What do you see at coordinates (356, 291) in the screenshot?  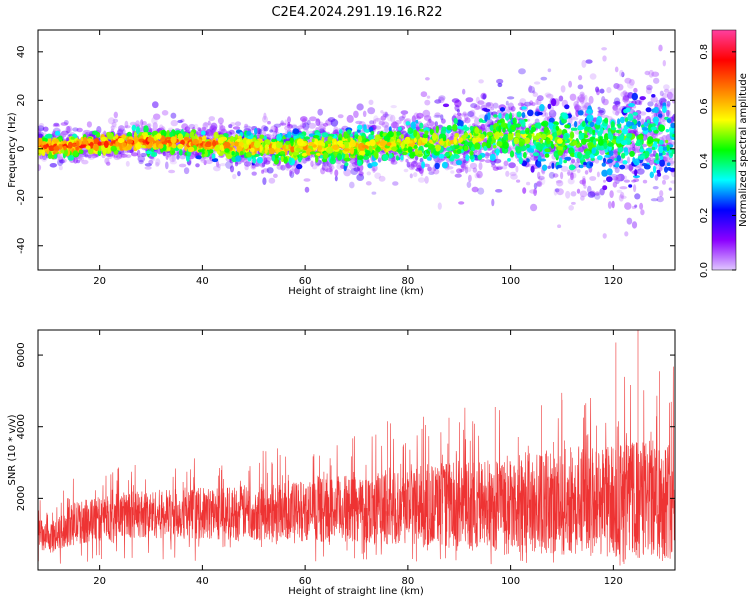 I see `frequency-x-axis-label: Height of straight line (km)` at bounding box center [356, 291].